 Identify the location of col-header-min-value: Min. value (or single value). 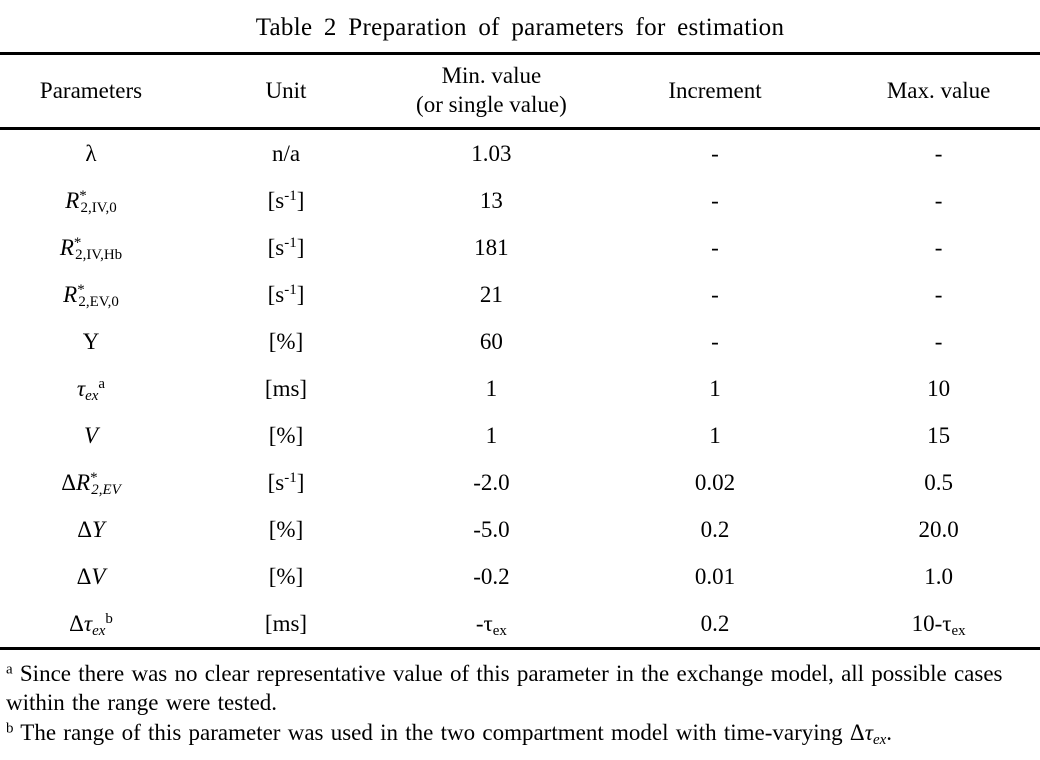
(491, 91).